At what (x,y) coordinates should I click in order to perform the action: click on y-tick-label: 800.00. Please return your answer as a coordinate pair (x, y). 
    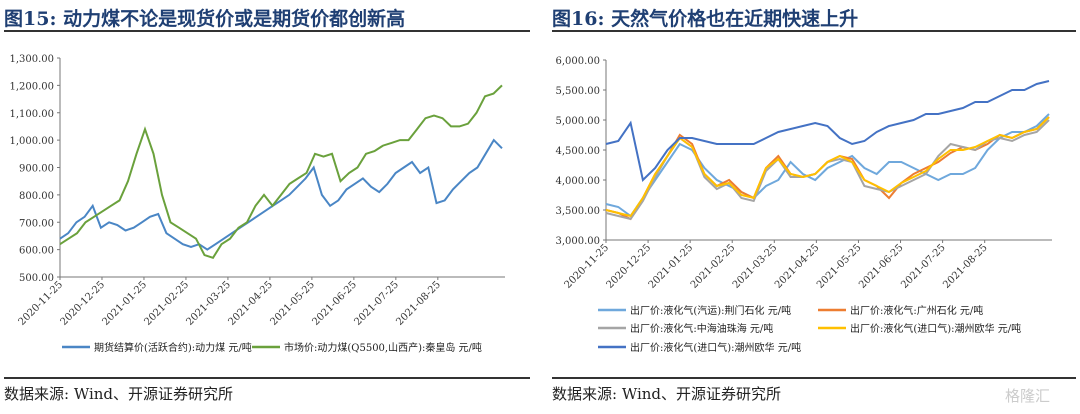
    Looking at the image, I should click on (36, 196).